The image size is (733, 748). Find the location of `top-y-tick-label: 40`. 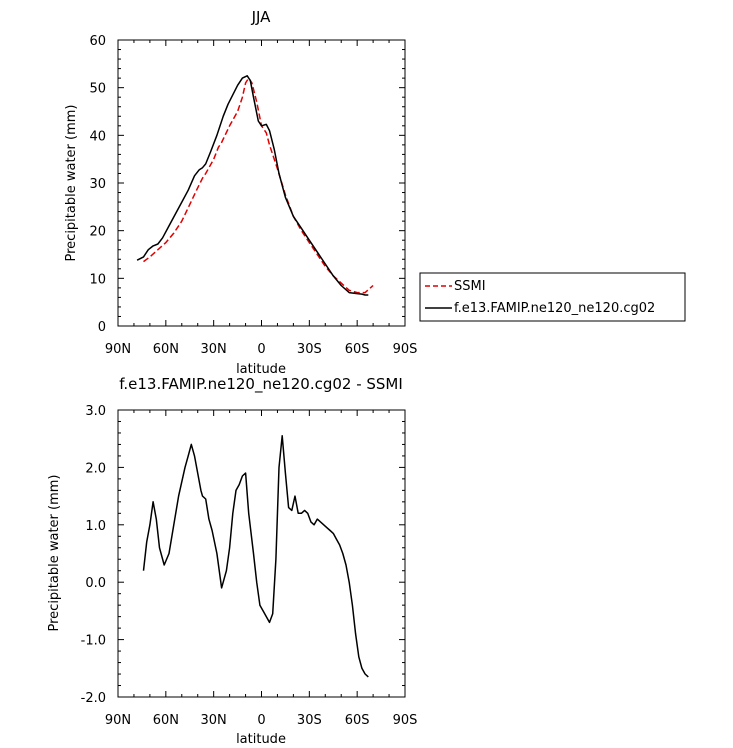

top-y-tick-label: 40 is located at coordinates (97, 136).